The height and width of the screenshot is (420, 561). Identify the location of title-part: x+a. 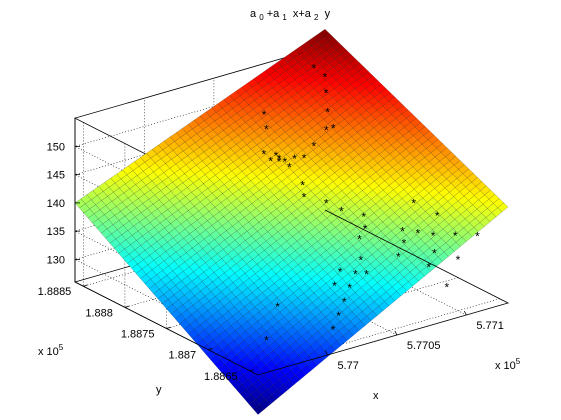
(301, 14).